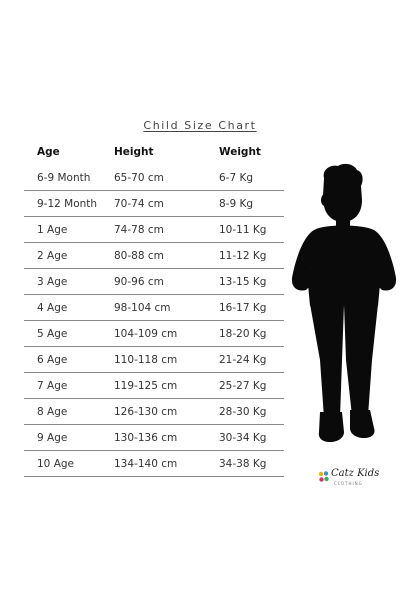 This screenshot has width=400, height=600. What do you see at coordinates (146, 412) in the screenshot?
I see `cell-height: 126-130 cm` at bounding box center [146, 412].